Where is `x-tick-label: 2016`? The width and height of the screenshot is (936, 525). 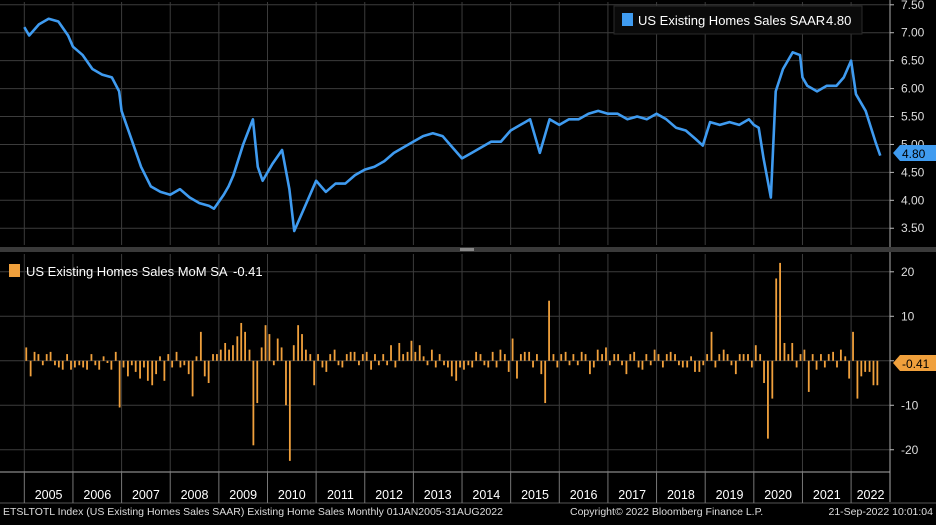 x-tick-label: 2016 is located at coordinates (584, 495).